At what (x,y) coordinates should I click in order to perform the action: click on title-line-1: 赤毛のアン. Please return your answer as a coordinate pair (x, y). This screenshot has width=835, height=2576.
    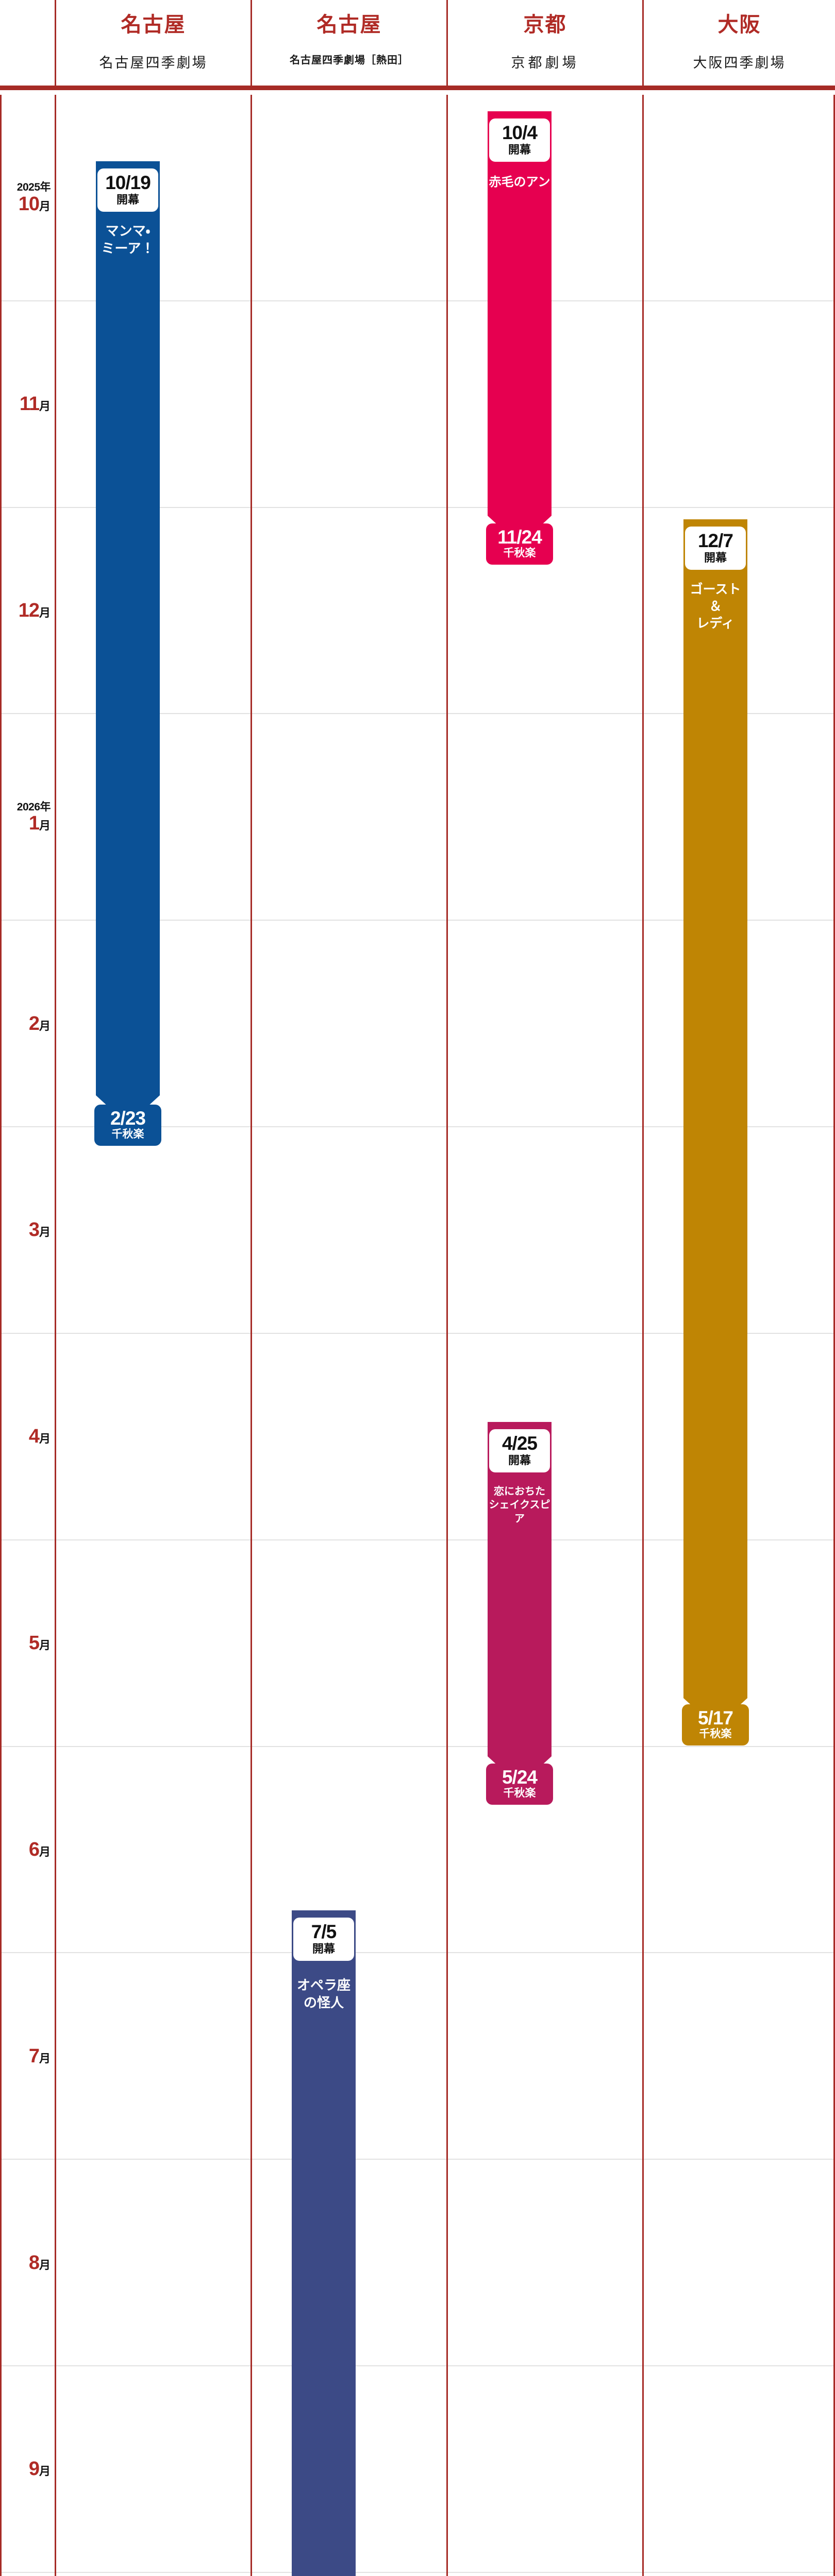
    Looking at the image, I should click on (519, 182).